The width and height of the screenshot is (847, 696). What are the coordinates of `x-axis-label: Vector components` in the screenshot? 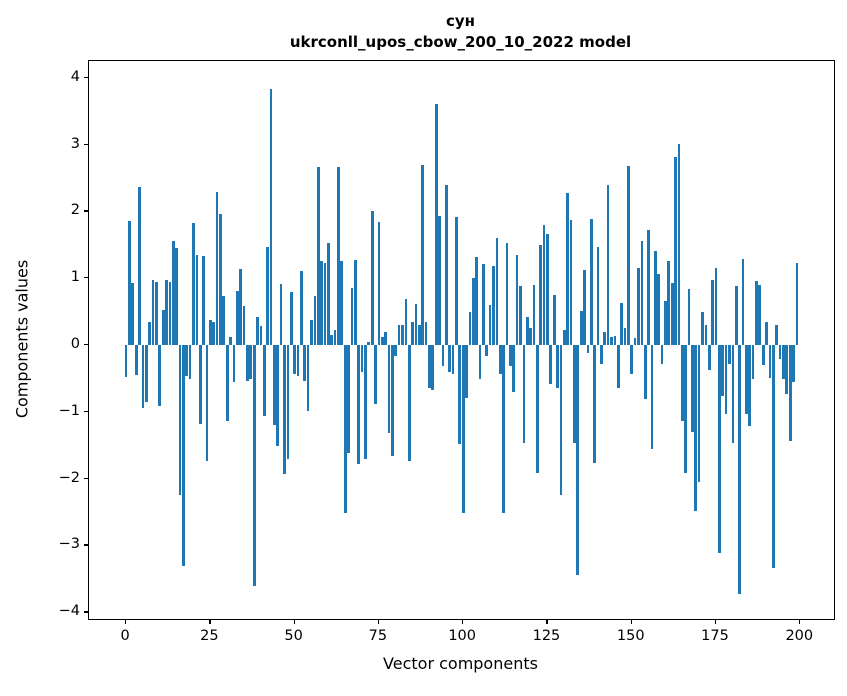 It's located at (460, 663).